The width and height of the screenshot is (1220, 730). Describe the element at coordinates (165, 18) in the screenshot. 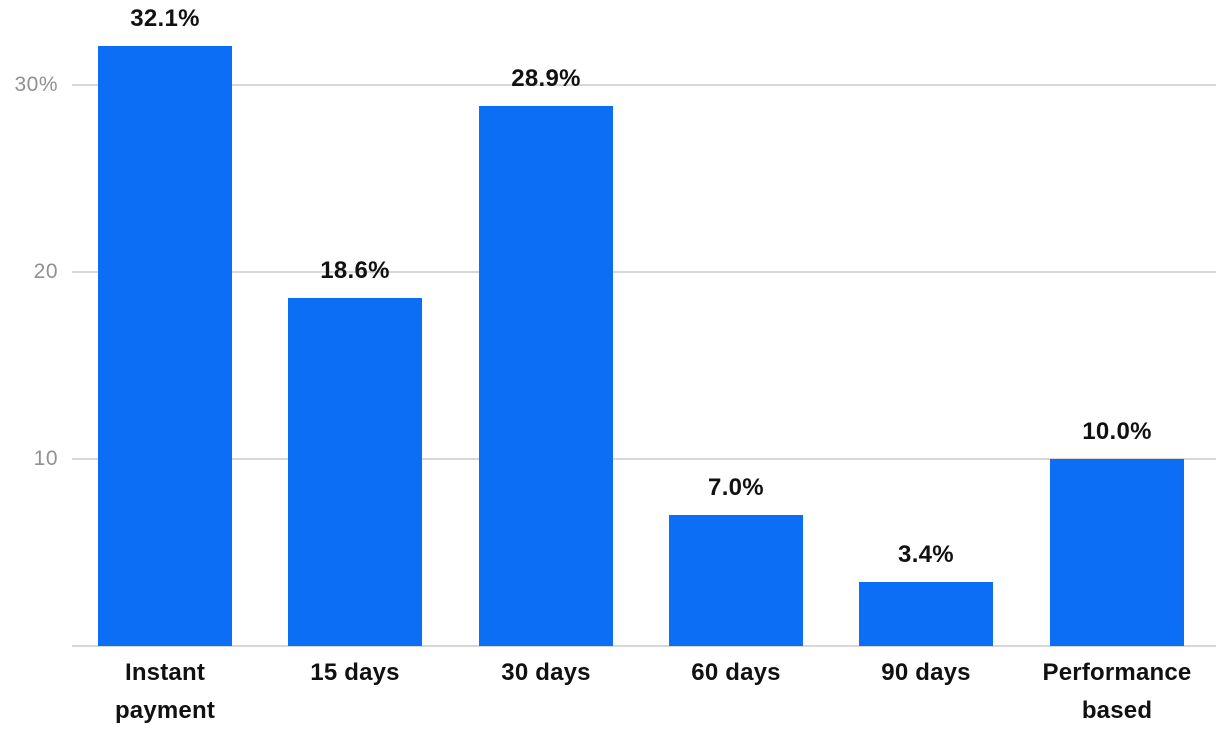

I see `bar-value-label: 32.1%` at that location.